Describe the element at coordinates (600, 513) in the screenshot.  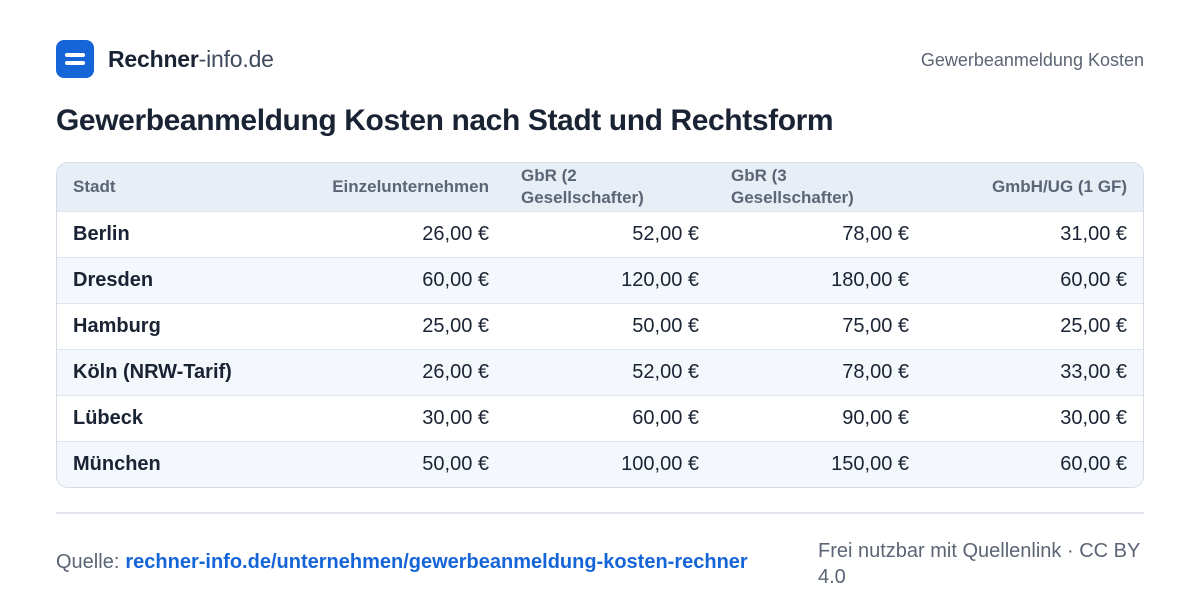
I see `footer-divider` at that location.